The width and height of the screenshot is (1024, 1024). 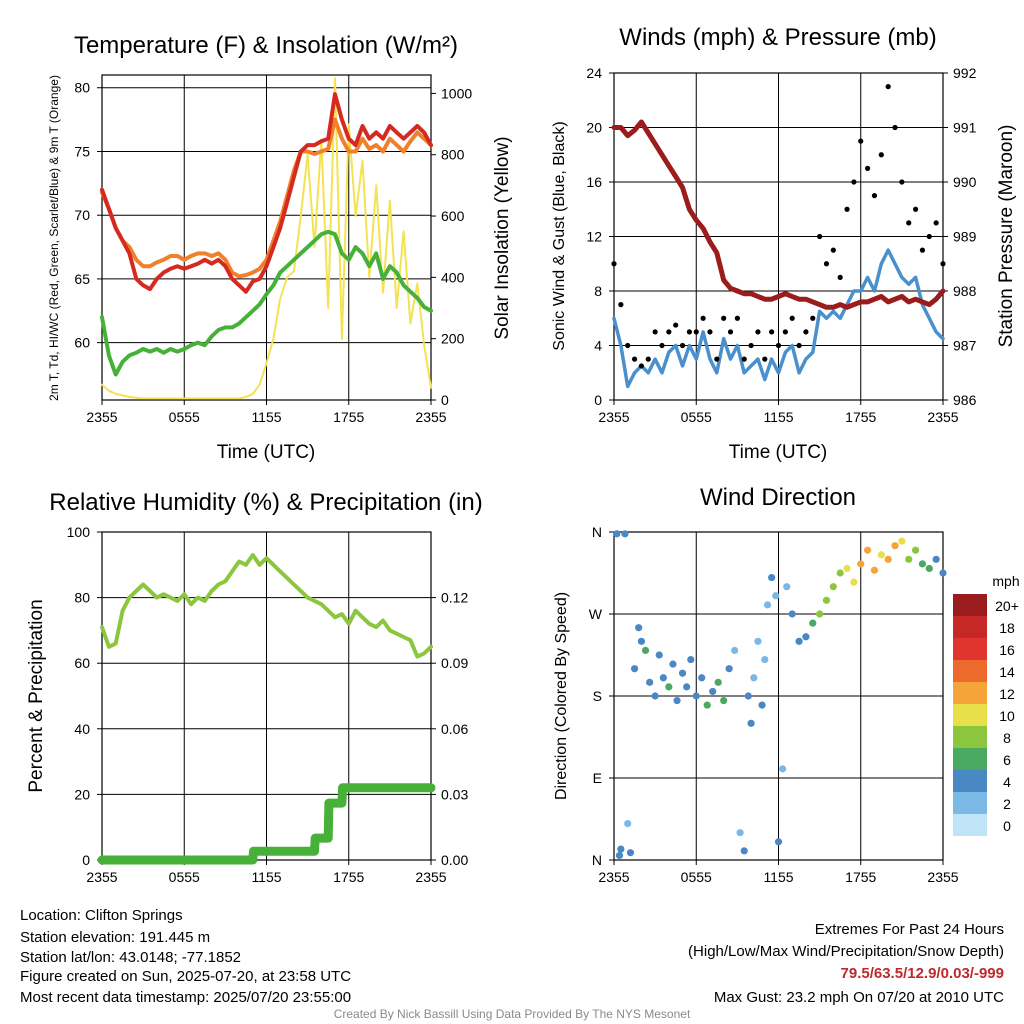 I want to click on y-tick-label: 70, so click(x=82, y=215).